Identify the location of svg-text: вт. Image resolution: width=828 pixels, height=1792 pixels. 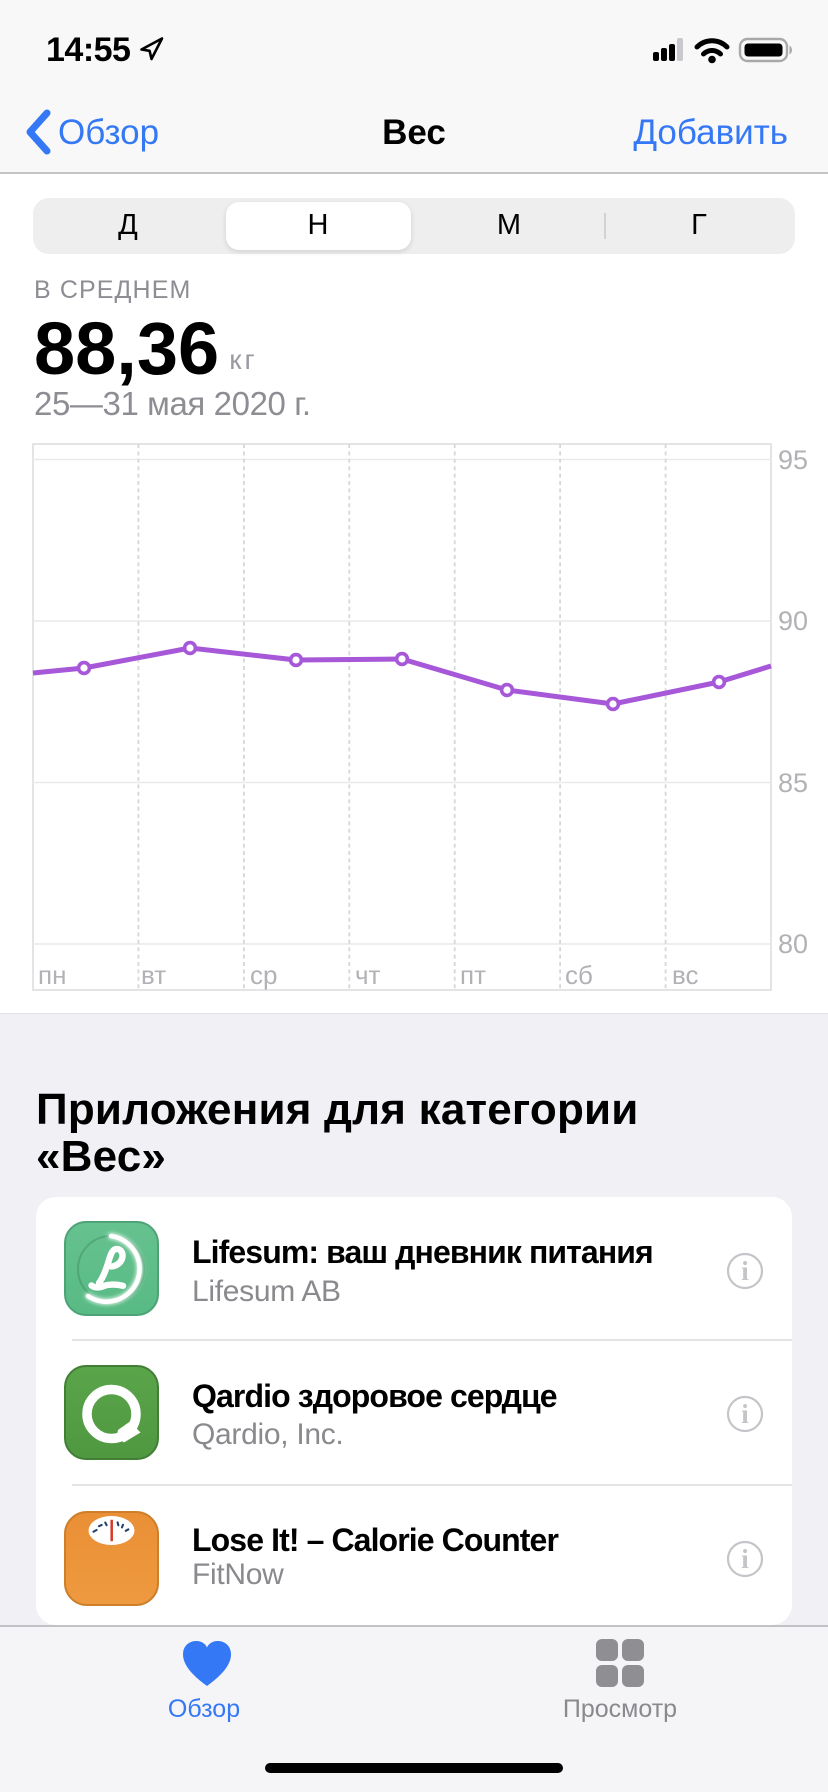
(153, 975).